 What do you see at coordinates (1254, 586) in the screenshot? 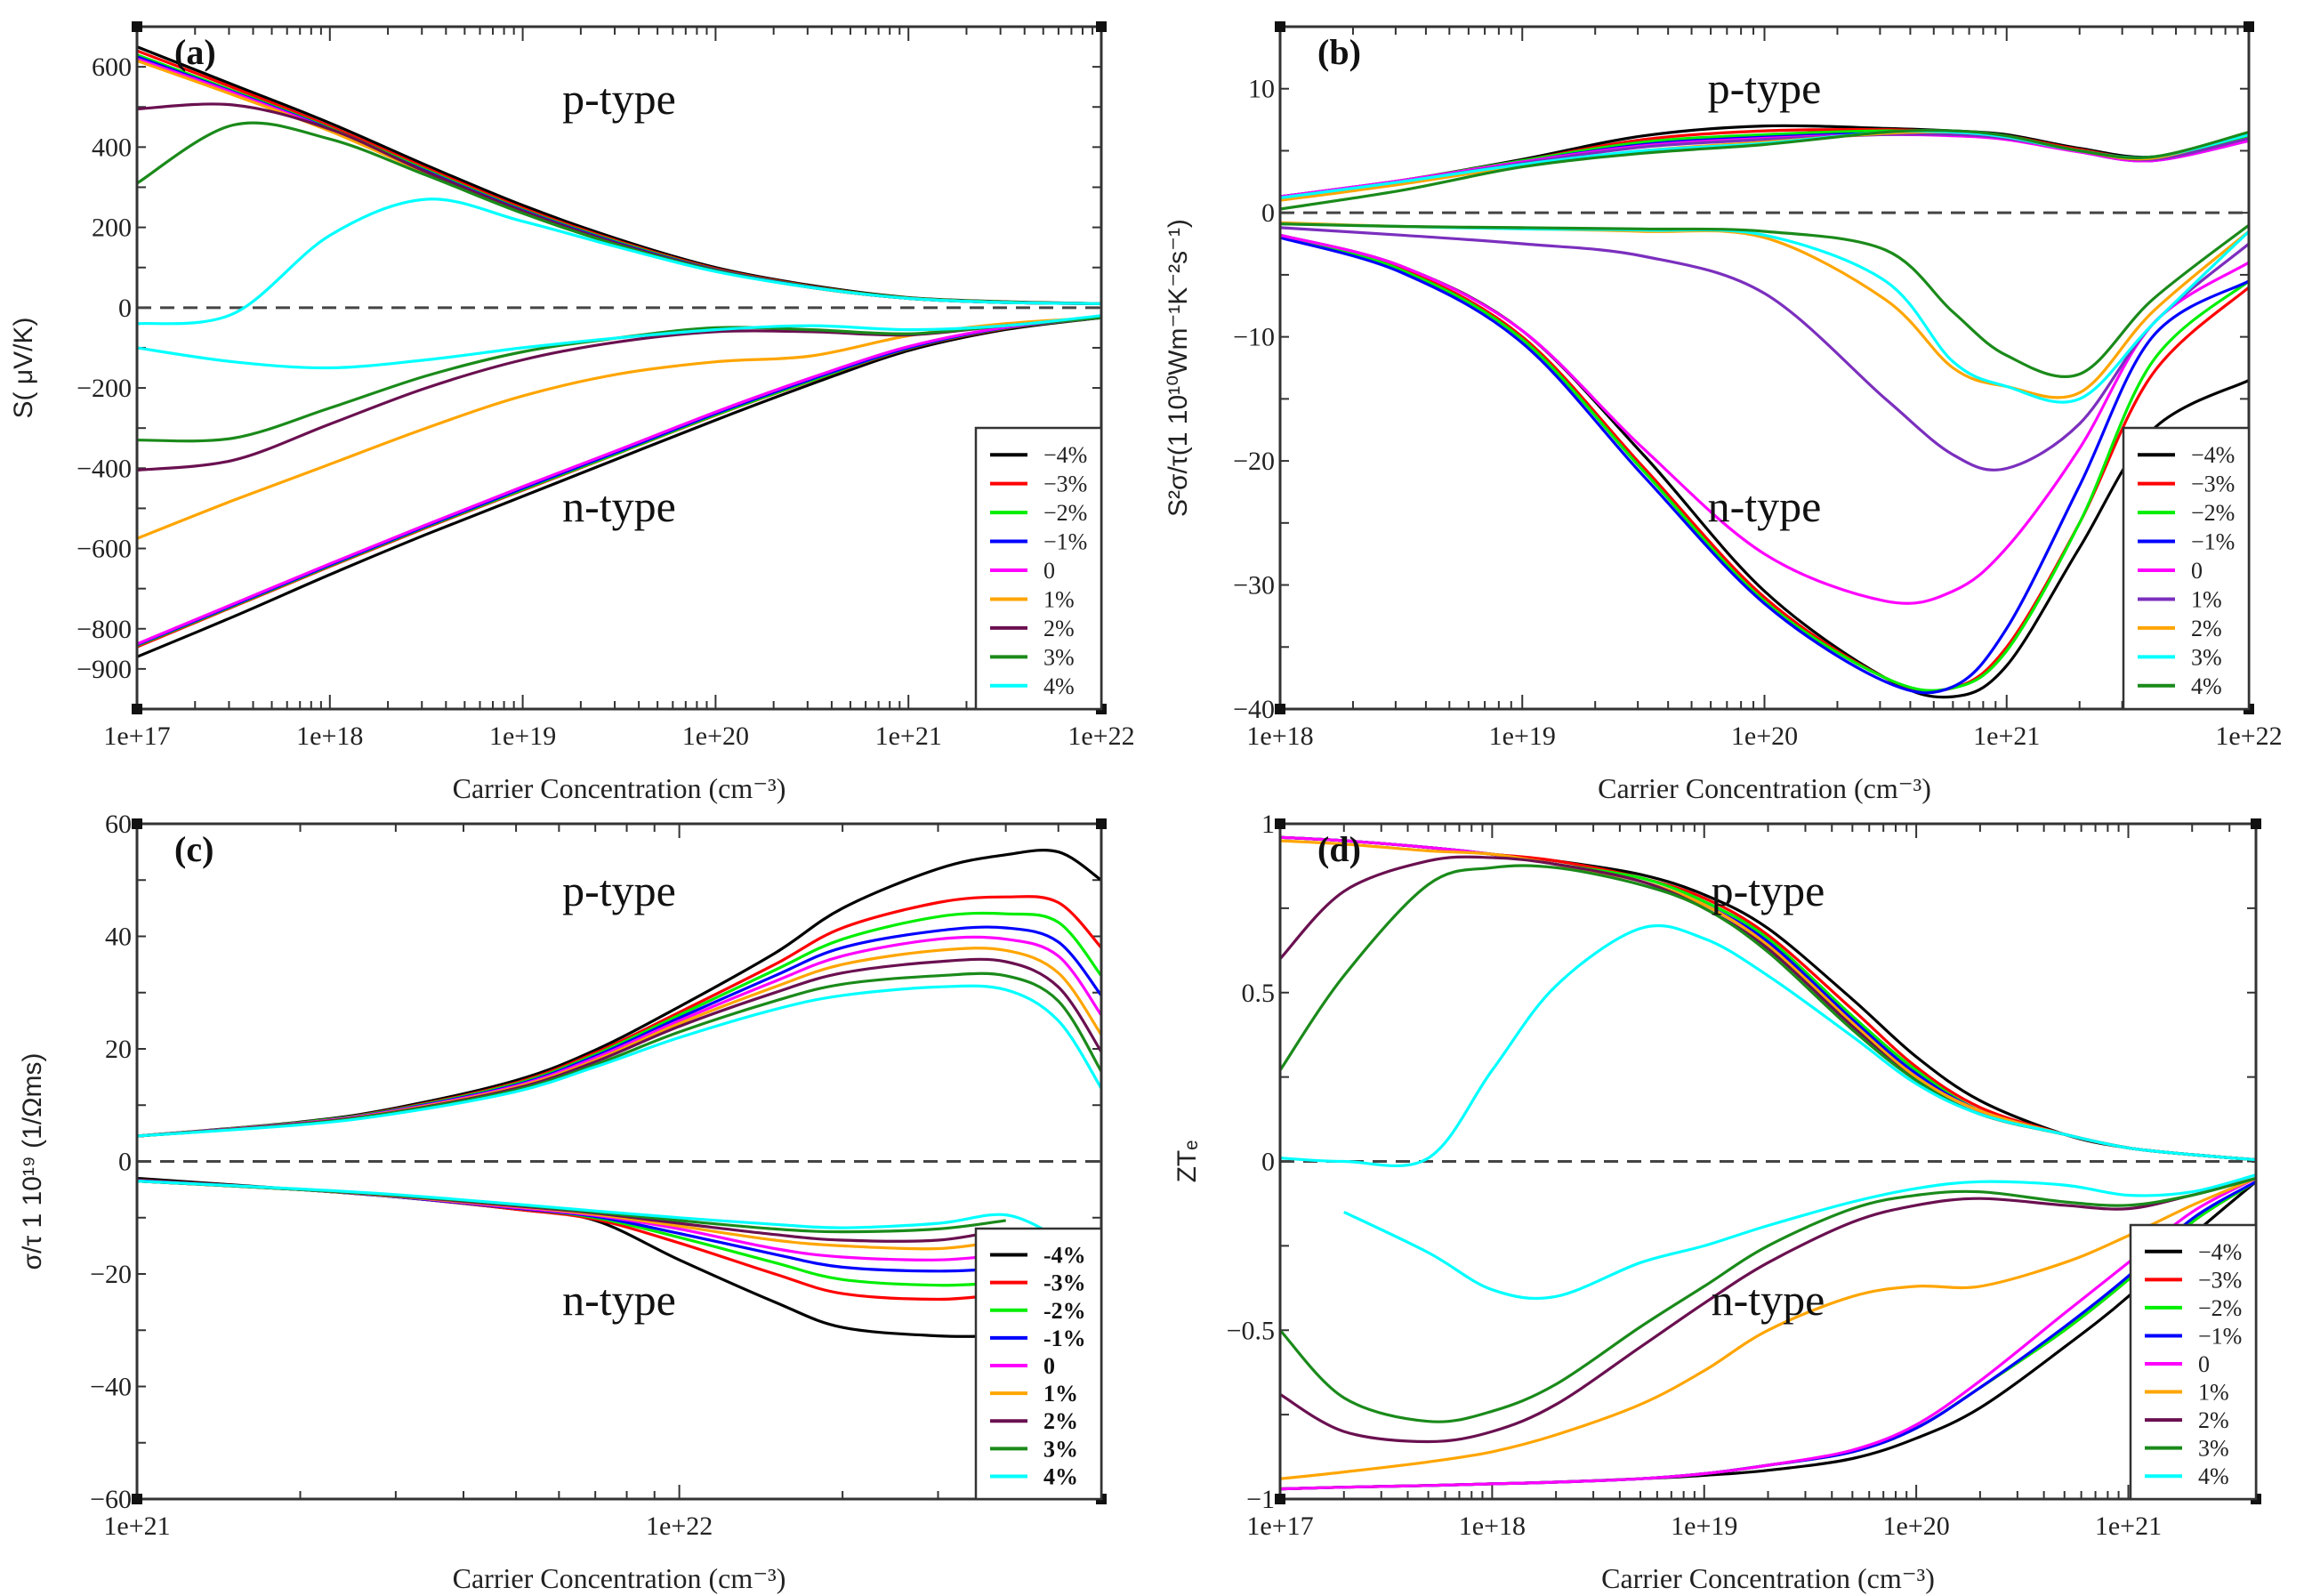
I see `y-tick-label: −30` at bounding box center [1254, 586].